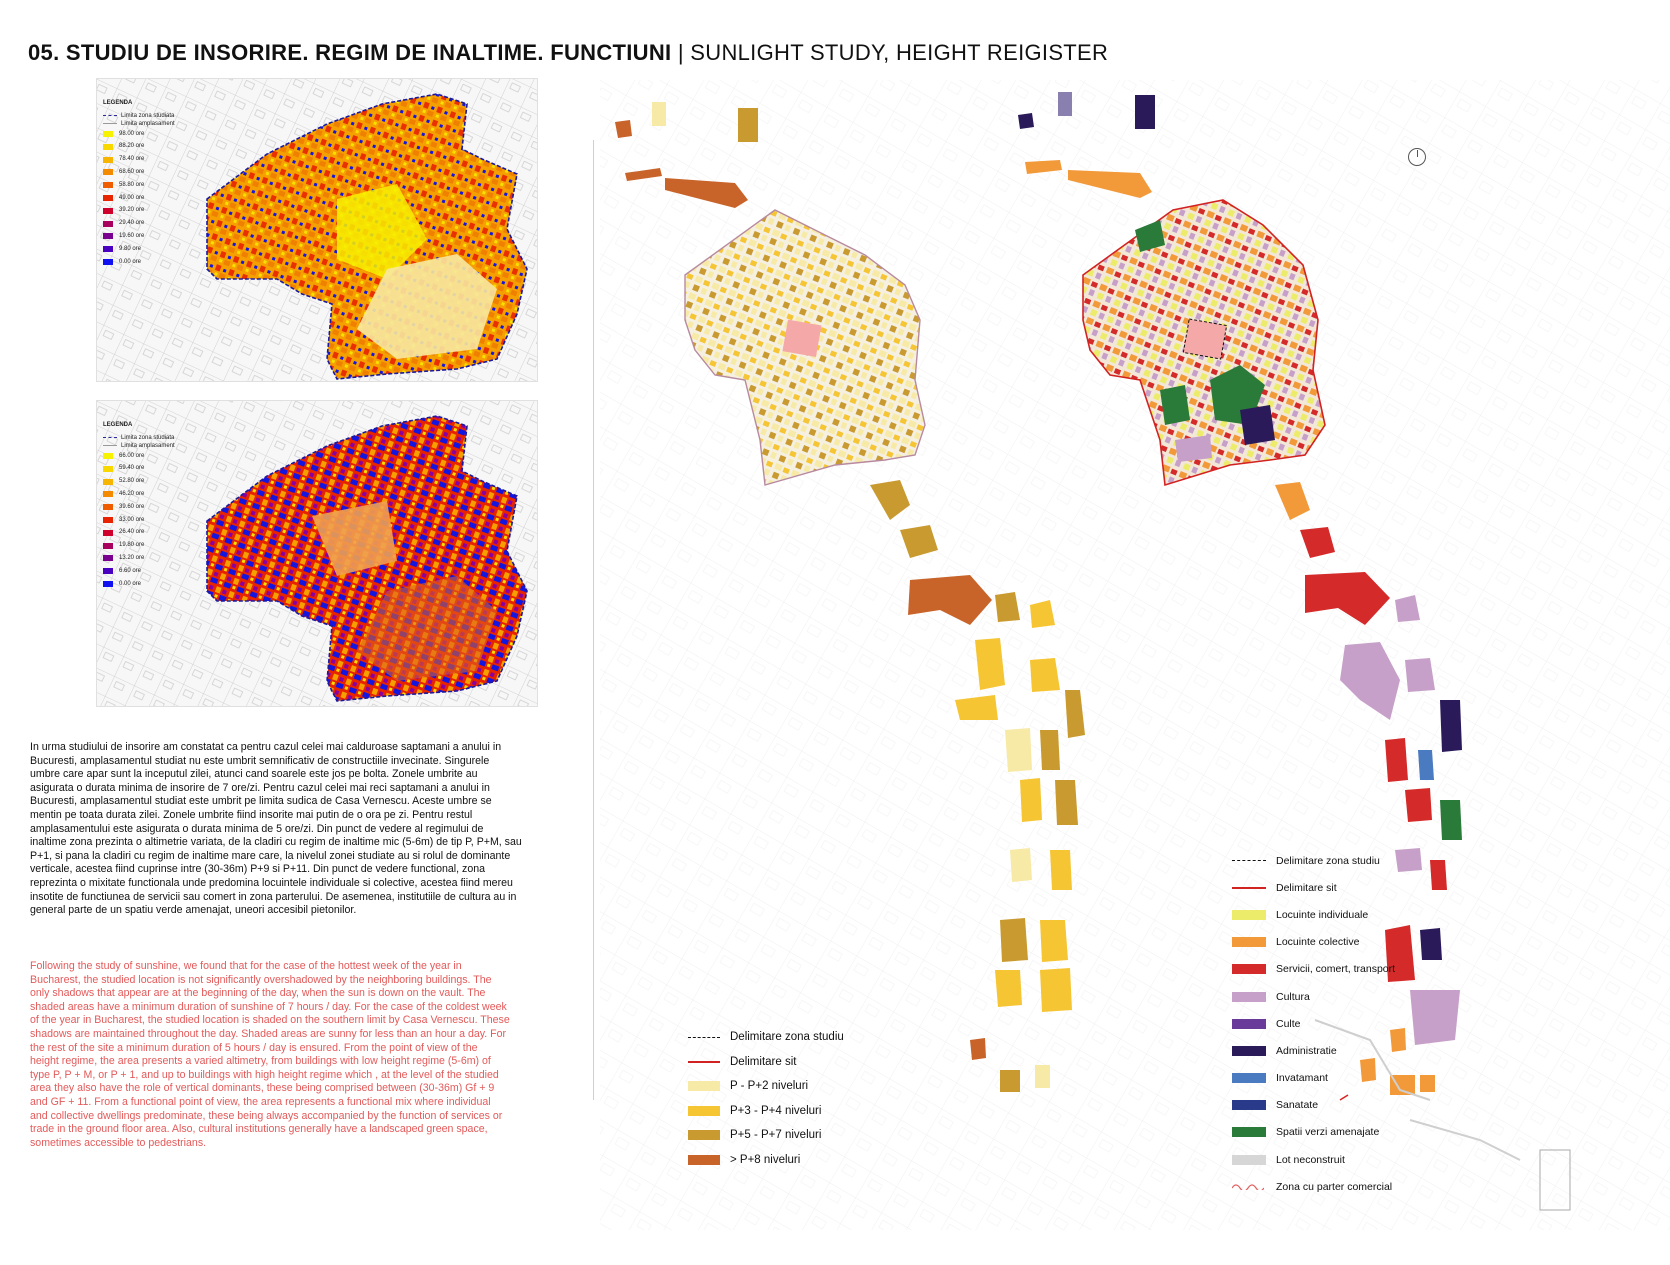 The image size is (1670, 1265). I want to click on solid-line-swatch, so click(110, 124).